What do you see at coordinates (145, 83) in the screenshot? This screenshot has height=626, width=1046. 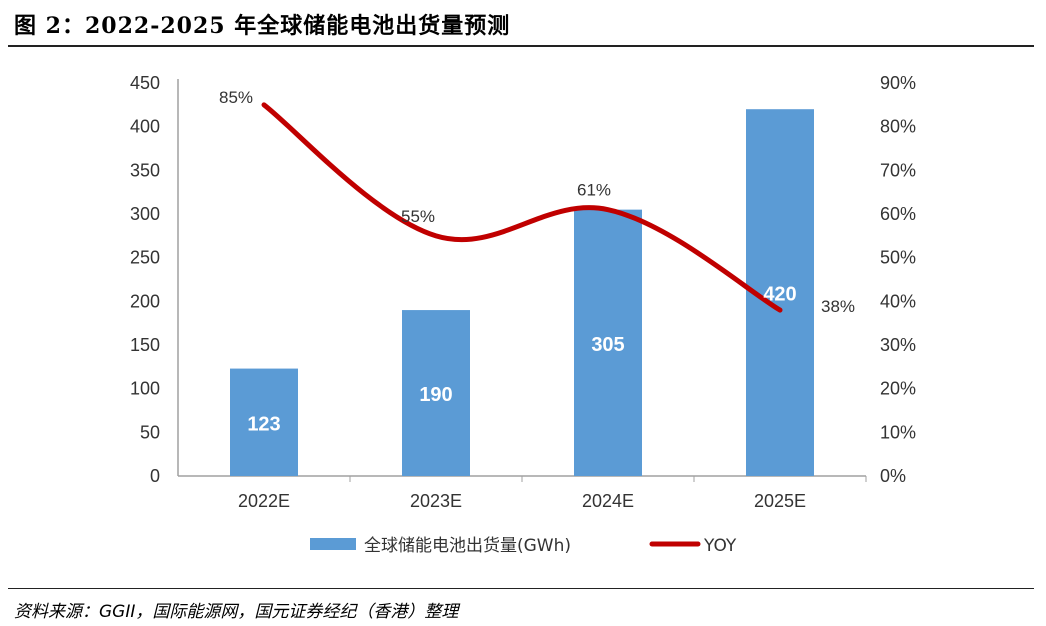 I see `y-left-tick-label: 450` at bounding box center [145, 83].